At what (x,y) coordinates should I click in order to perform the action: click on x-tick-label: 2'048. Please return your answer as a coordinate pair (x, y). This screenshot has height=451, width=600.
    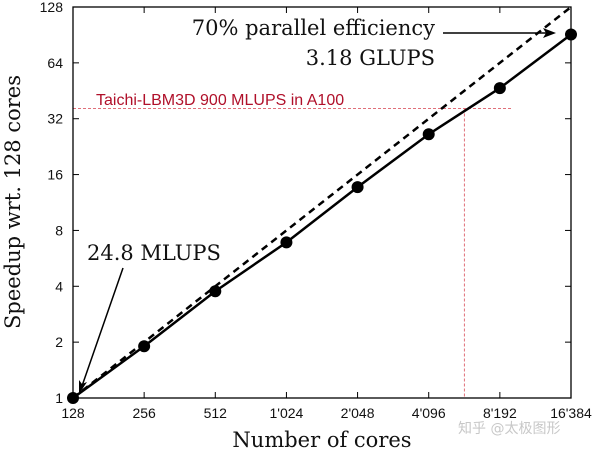
    Looking at the image, I should click on (358, 413).